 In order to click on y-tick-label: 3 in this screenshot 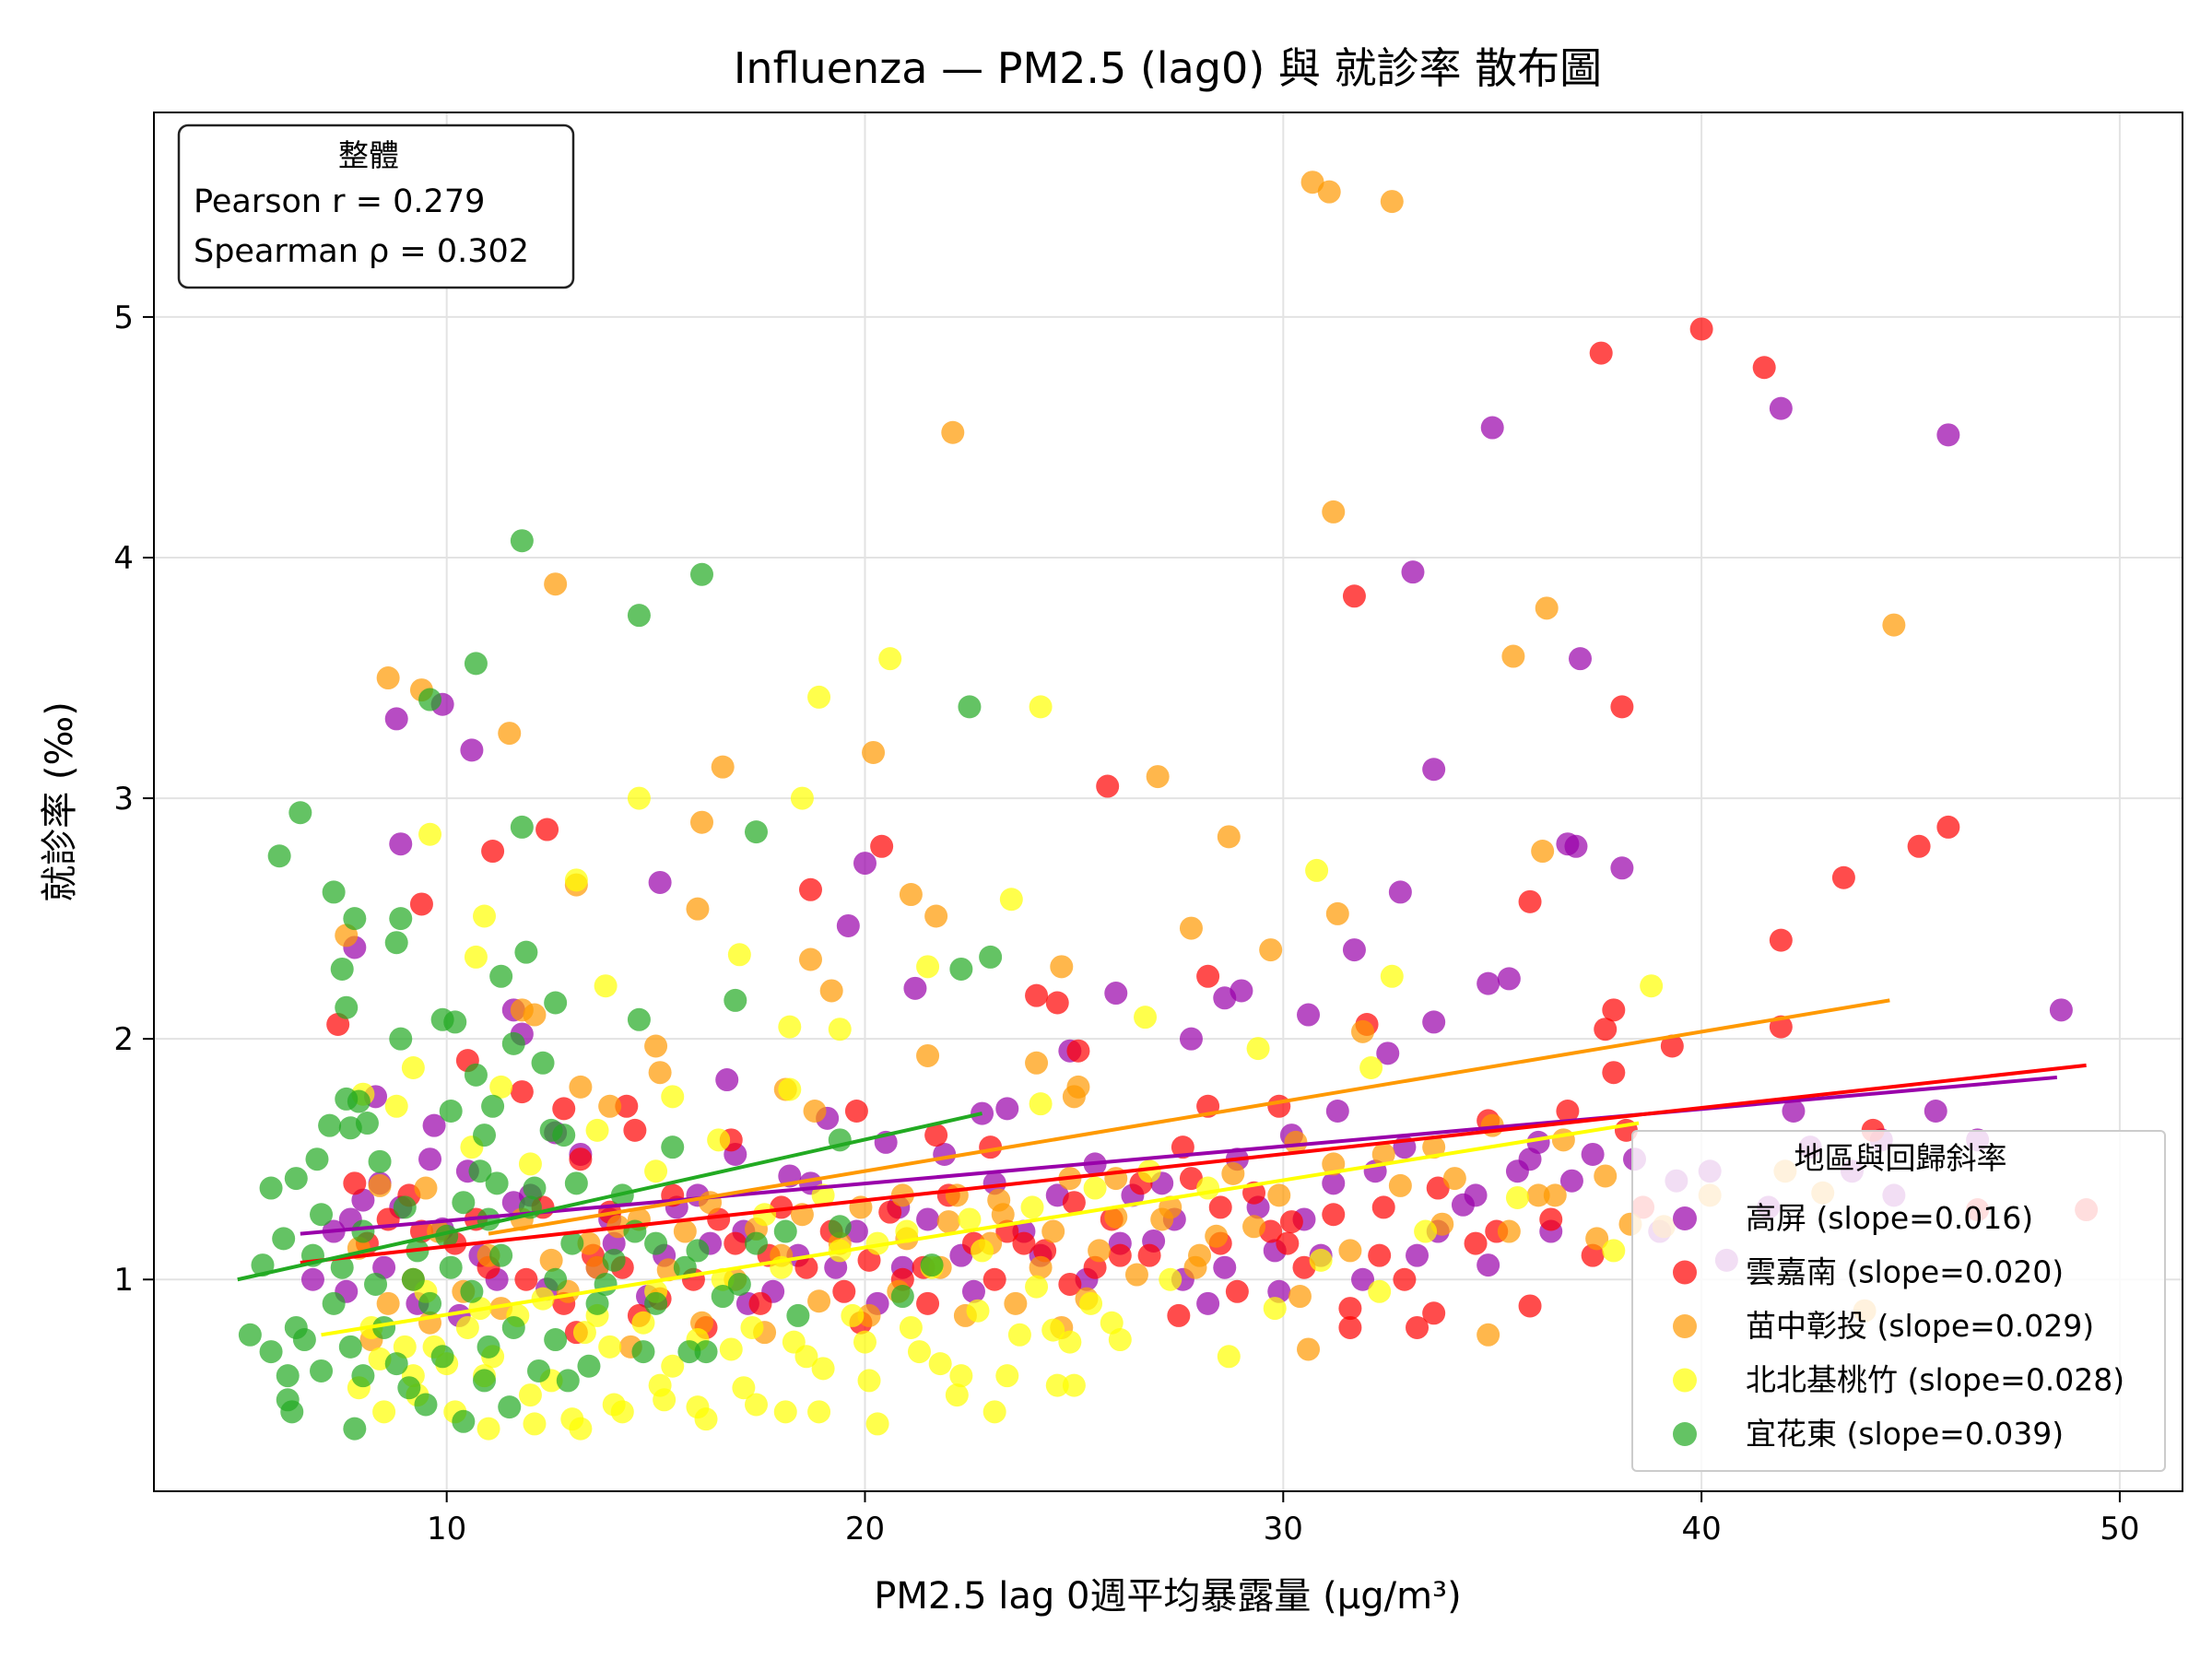, I will do `click(123, 799)`.